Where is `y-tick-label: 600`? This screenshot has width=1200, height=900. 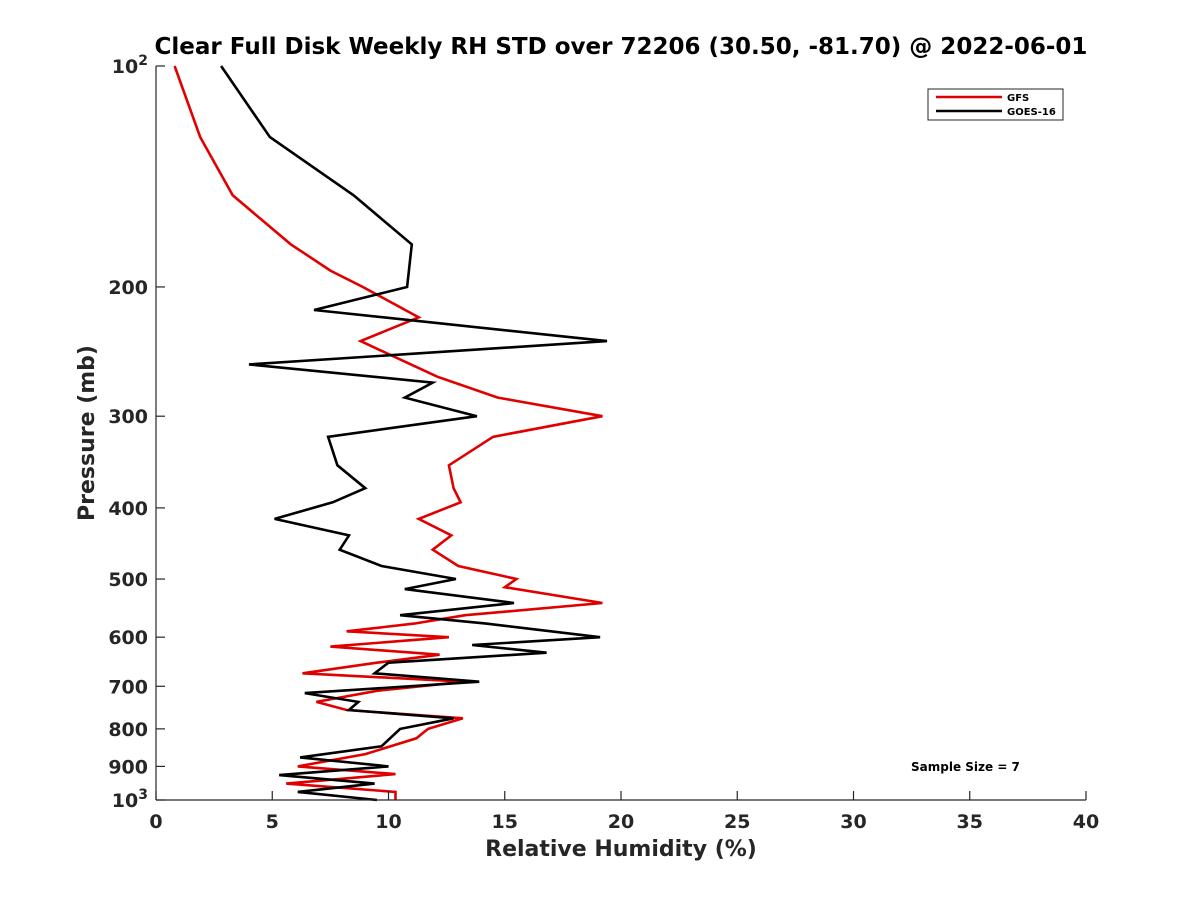 y-tick-label: 600 is located at coordinates (128, 638).